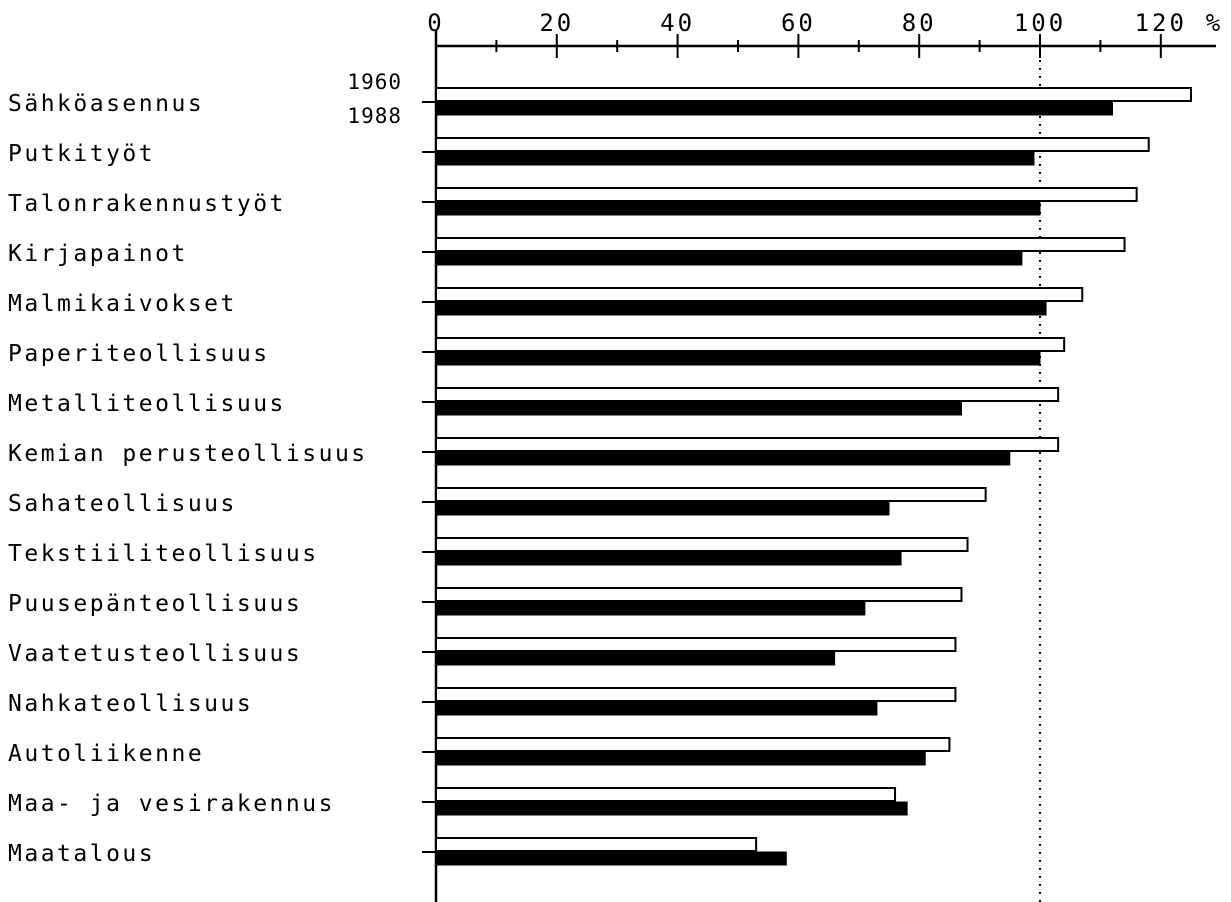  I want to click on category-label: Sähköasennus, so click(106, 104).